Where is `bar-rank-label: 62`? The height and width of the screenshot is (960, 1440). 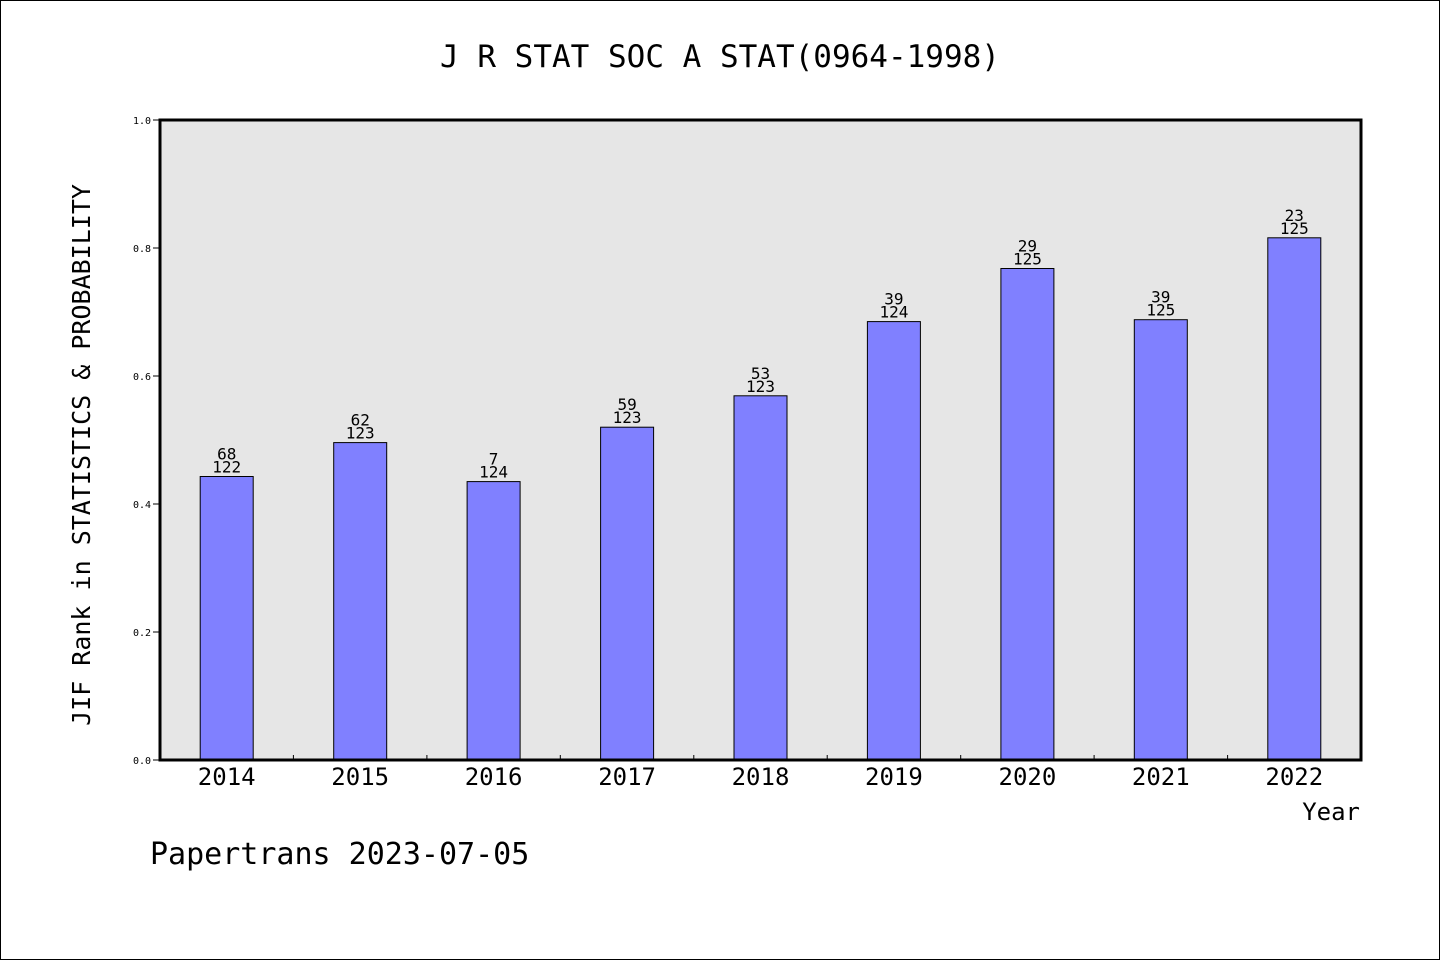 bar-rank-label: 62 is located at coordinates (360, 420).